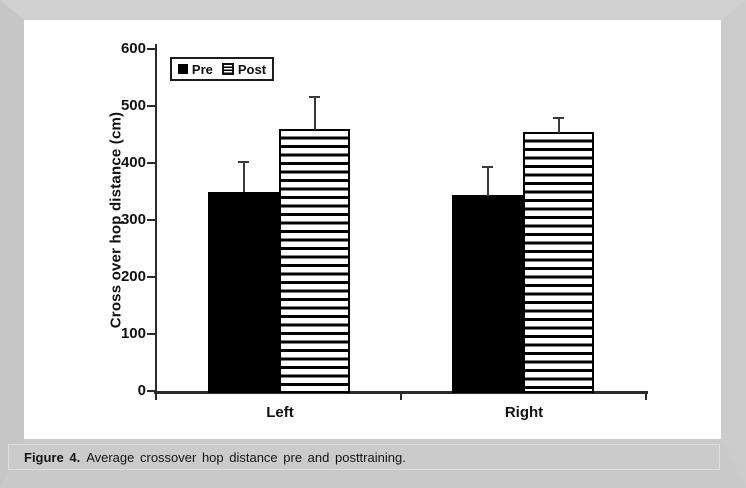  What do you see at coordinates (314, 260) in the screenshot?
I see `bar-post-left` at bounding box center [314, 260].